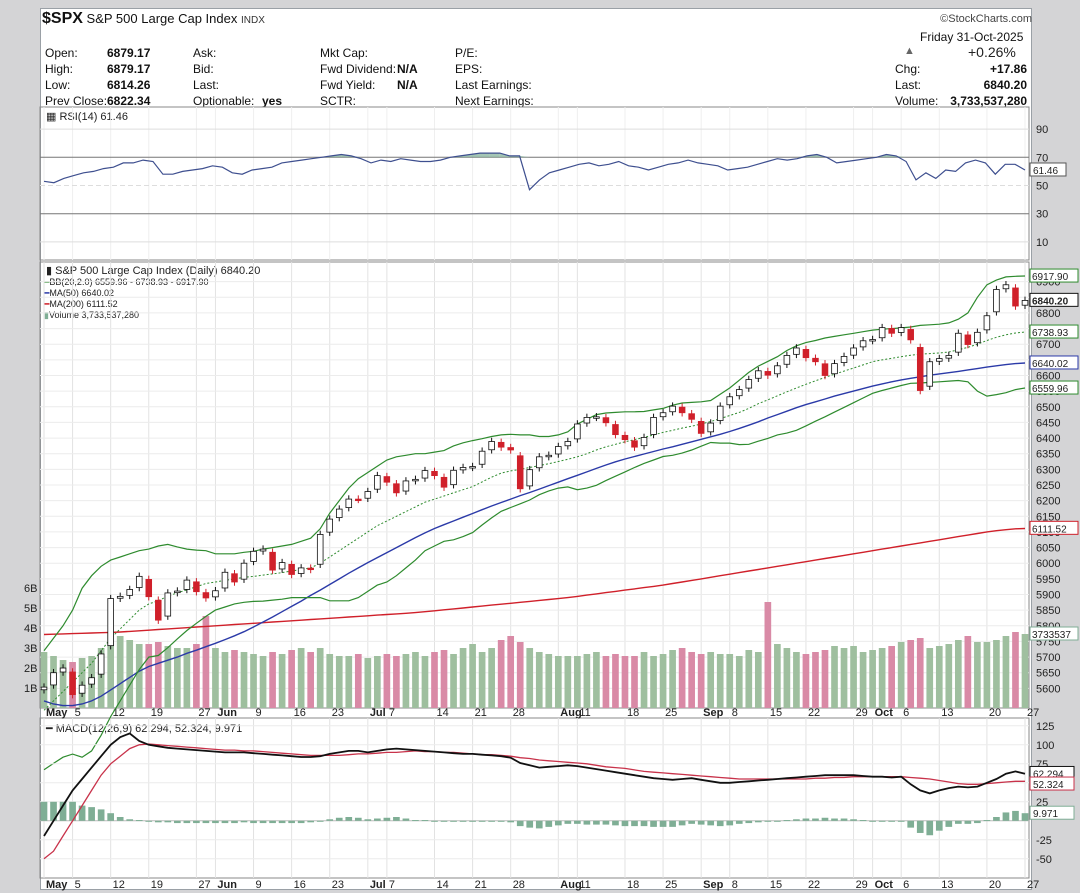  I want to click on macd-value-tag: 52.324, so click(1048, 785).